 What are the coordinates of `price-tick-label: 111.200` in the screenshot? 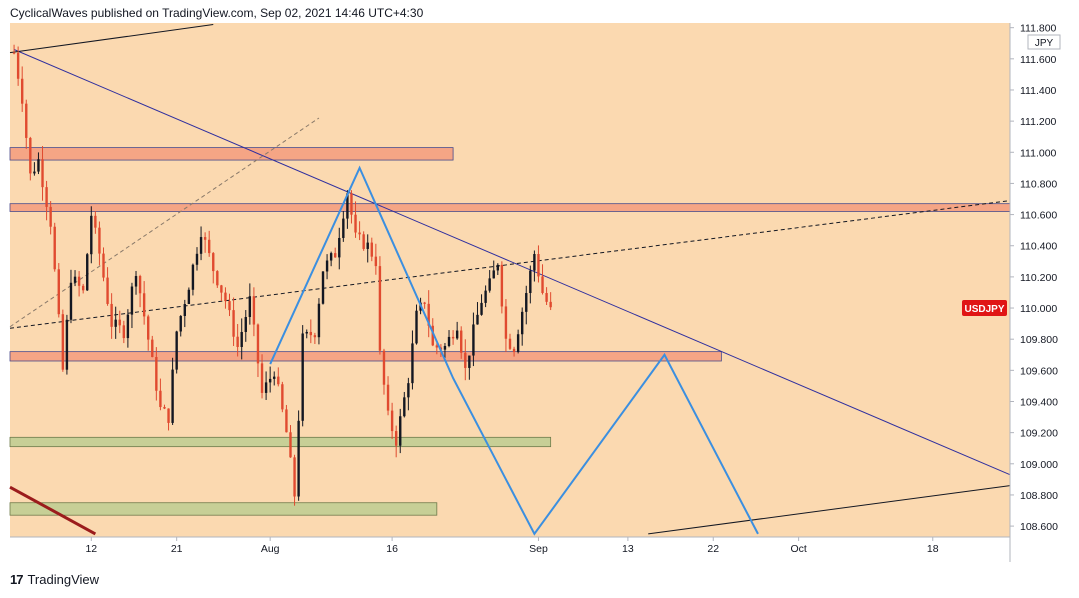 It's located at (1038, 122).